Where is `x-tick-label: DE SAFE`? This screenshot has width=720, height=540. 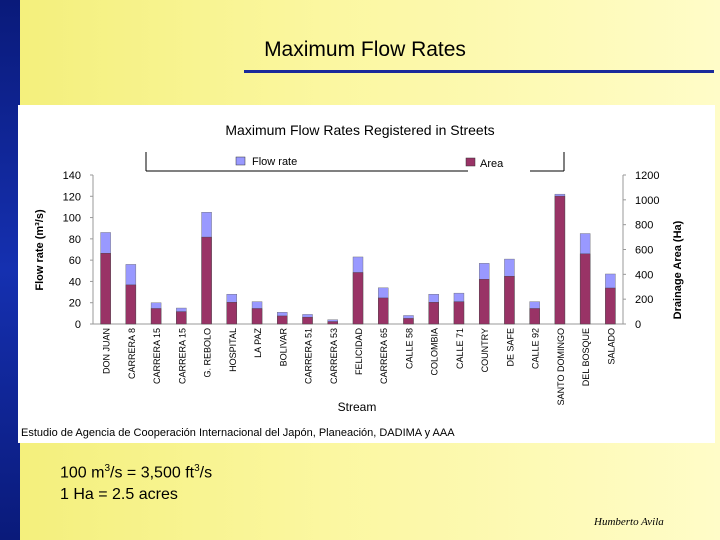
x-tick-label: DE SAFE is located at coordinates (510, 347).